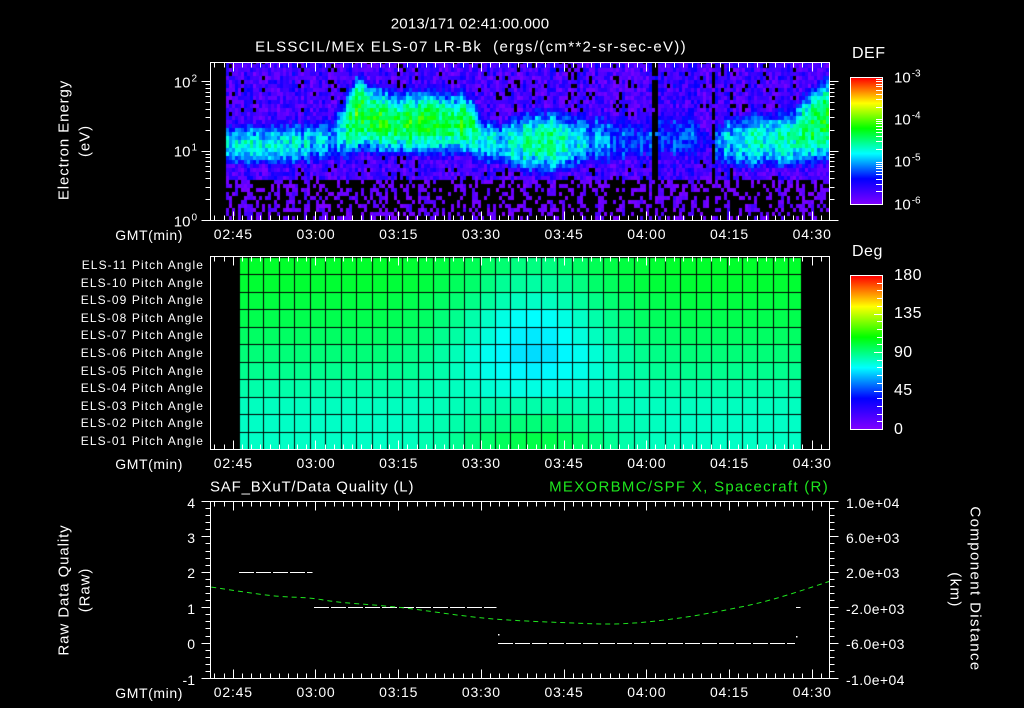  I want to click on quality-tick-label: 3, so click(191, 537).